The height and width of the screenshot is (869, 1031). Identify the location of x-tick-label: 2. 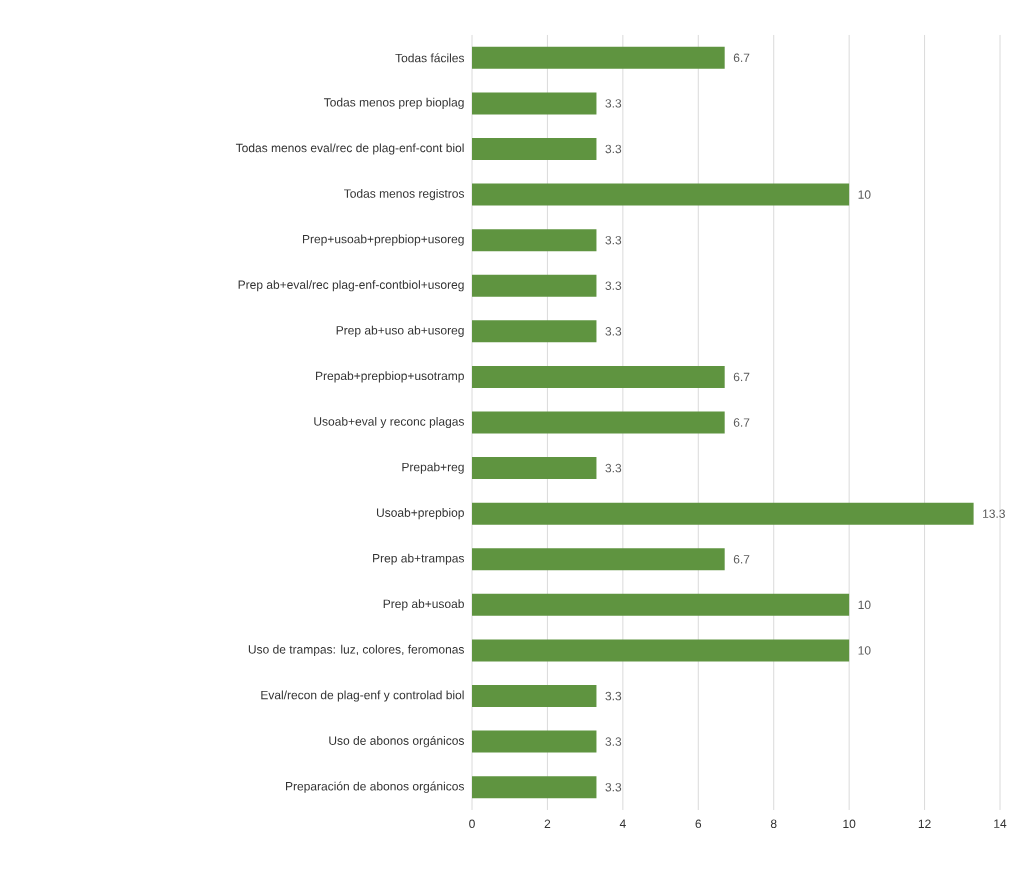
(547, 823).